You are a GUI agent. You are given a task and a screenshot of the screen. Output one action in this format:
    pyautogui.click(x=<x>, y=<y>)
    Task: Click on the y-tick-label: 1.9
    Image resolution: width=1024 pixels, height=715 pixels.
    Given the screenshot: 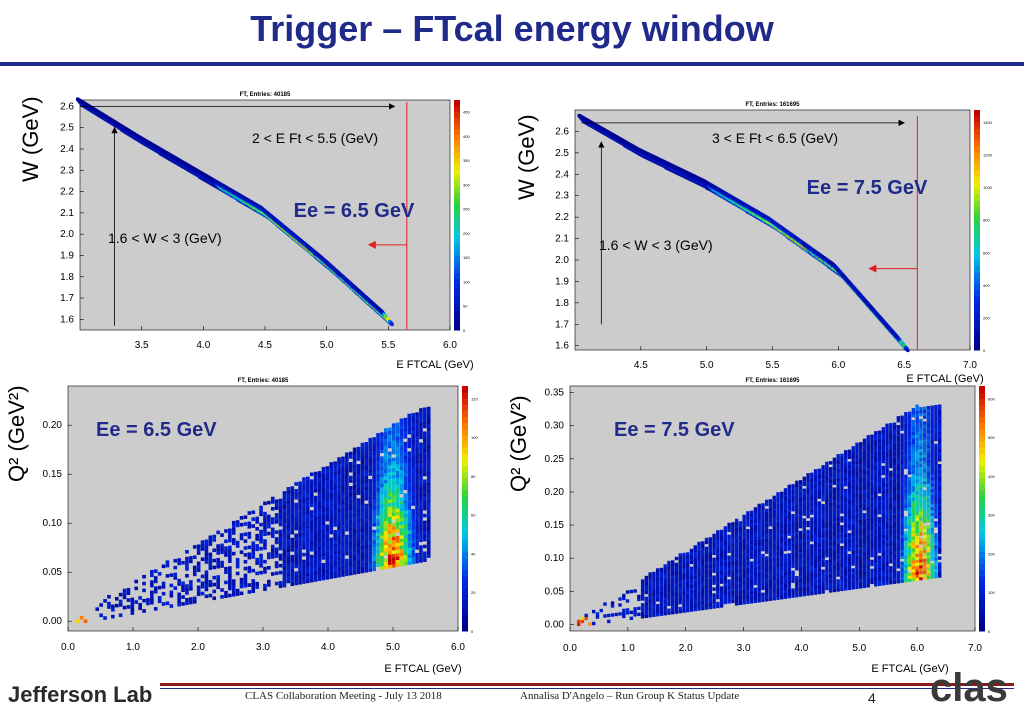 What is the action you would take?
    pyautogui.click(x=562, y=281)
    